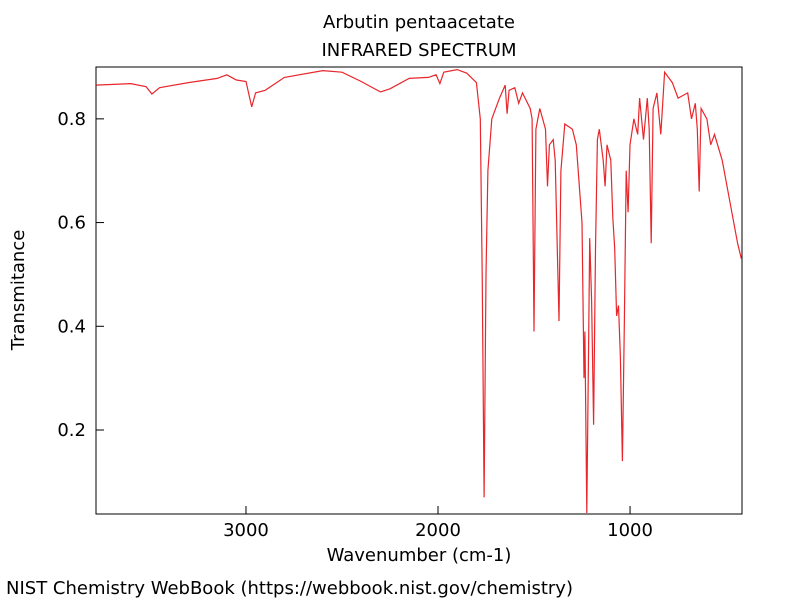 This screenshot has height=600, width=800. Describe the element at coordinates (71, 119) in the screenshot. I see `y-tick-label: 0.8` at that location.